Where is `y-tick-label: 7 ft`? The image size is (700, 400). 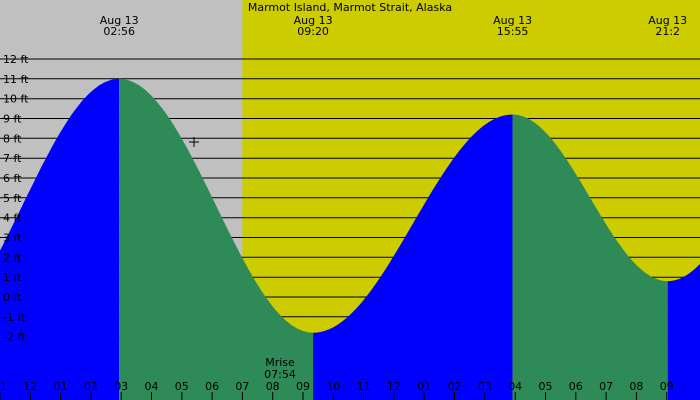
y-tick-label: 7 ft is located at coordinates (12, 158).